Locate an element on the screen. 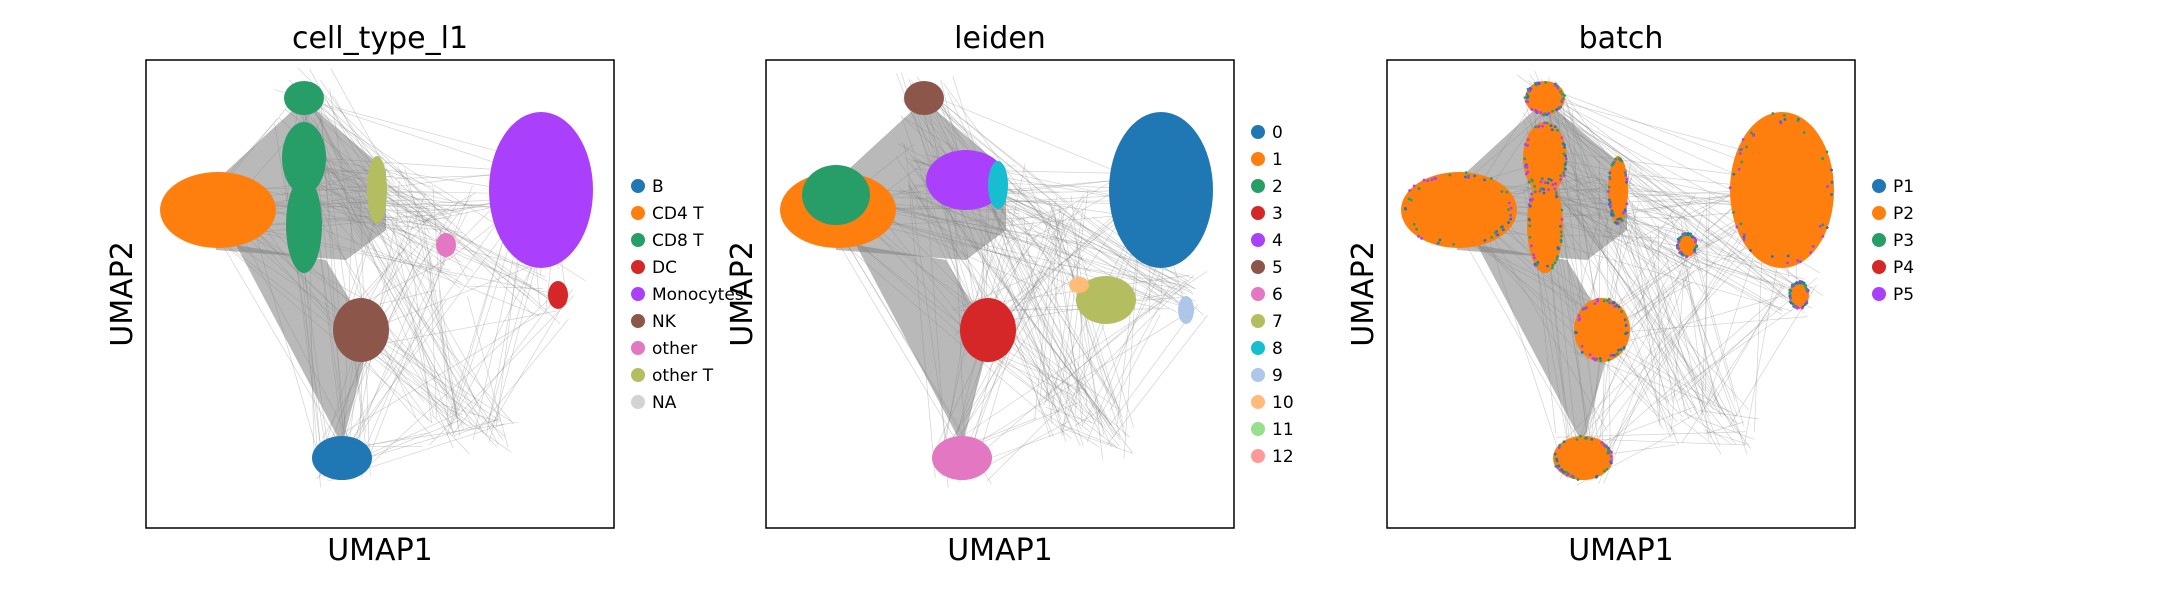 This screenshot has height=600, width=2173. legend-item: 1 is located at coordinates (1267, 160).